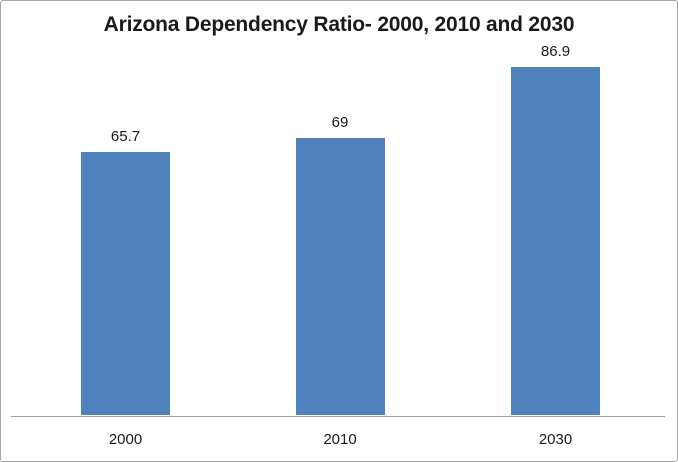 The width and height of the screenshot is (678, 462). Describe the element at coordinates (125, 136) in the screenshot. I see `value-label-2000: 65.7` at that location.